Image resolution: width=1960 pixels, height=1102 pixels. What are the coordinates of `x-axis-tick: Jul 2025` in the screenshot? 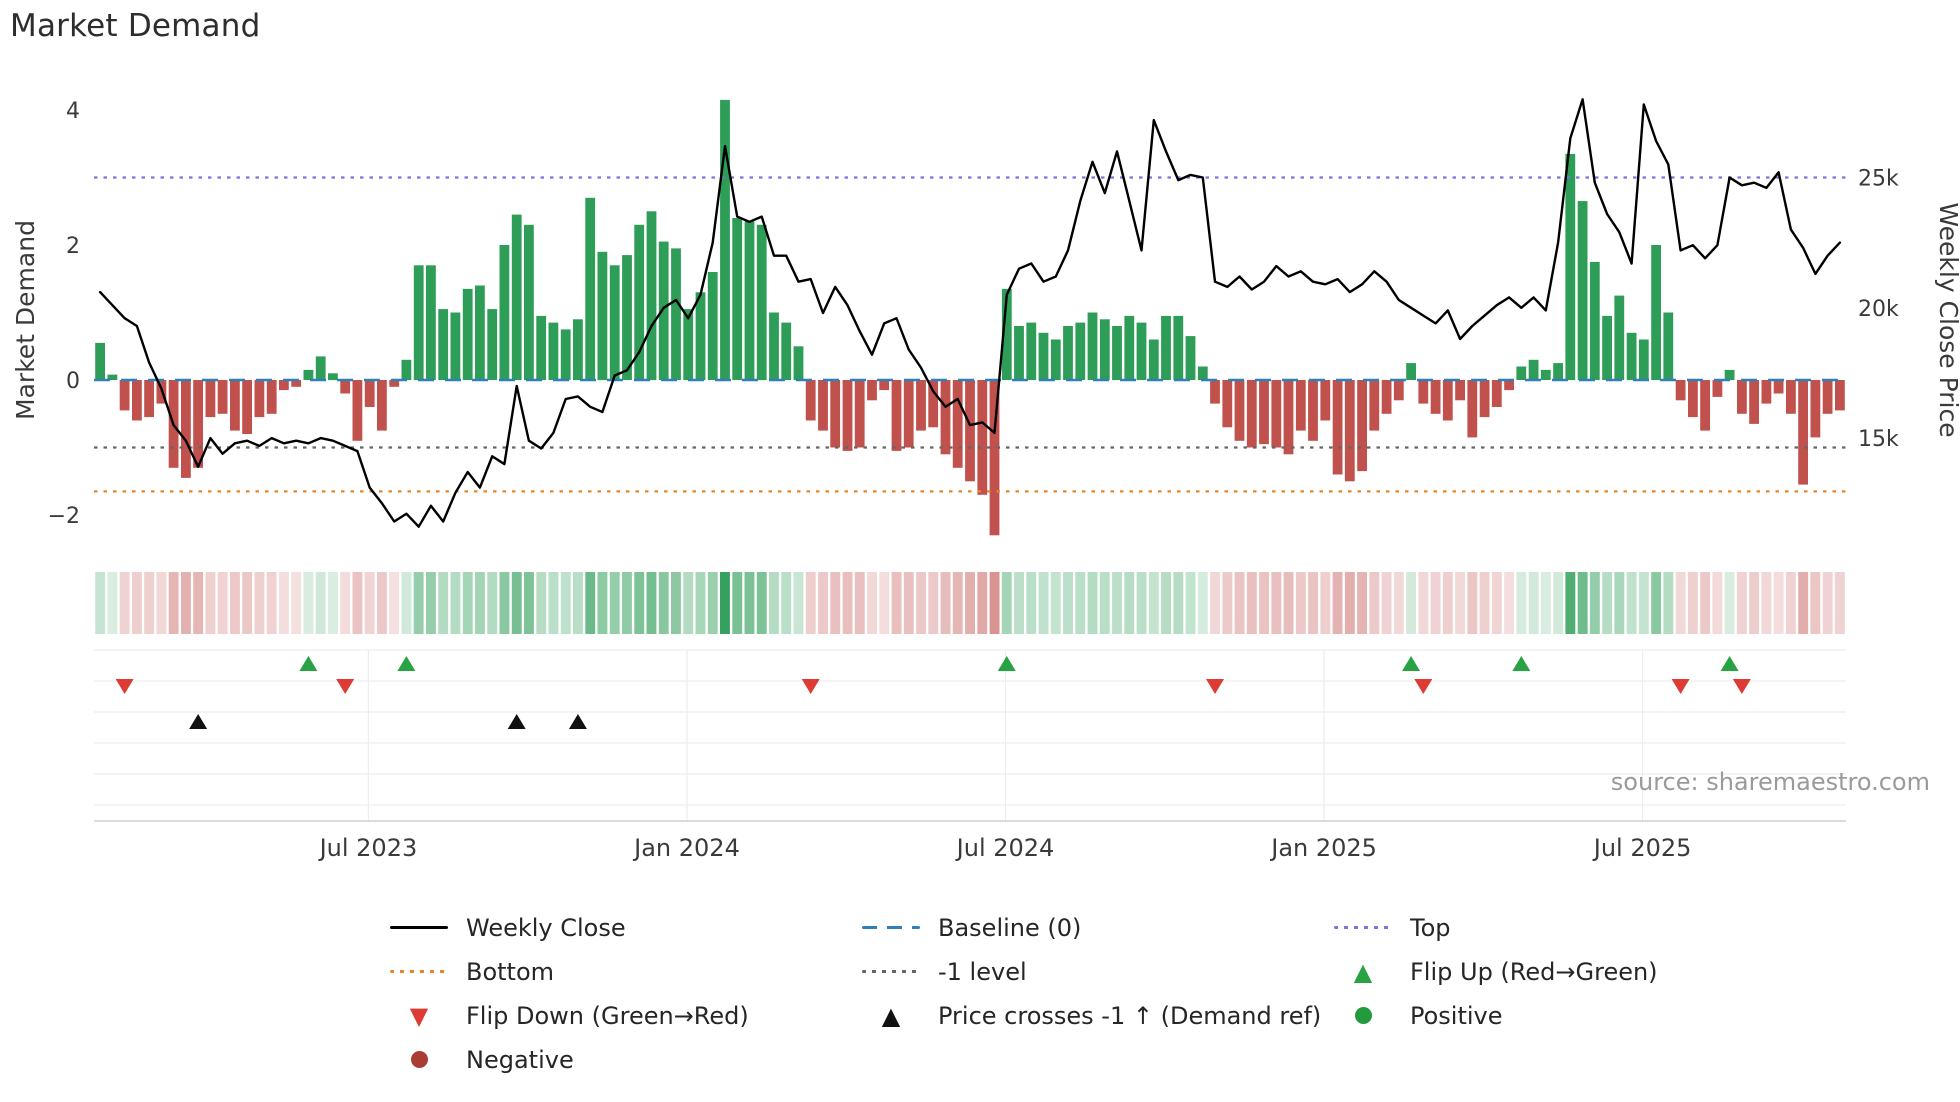 It's located at (1642, 848).